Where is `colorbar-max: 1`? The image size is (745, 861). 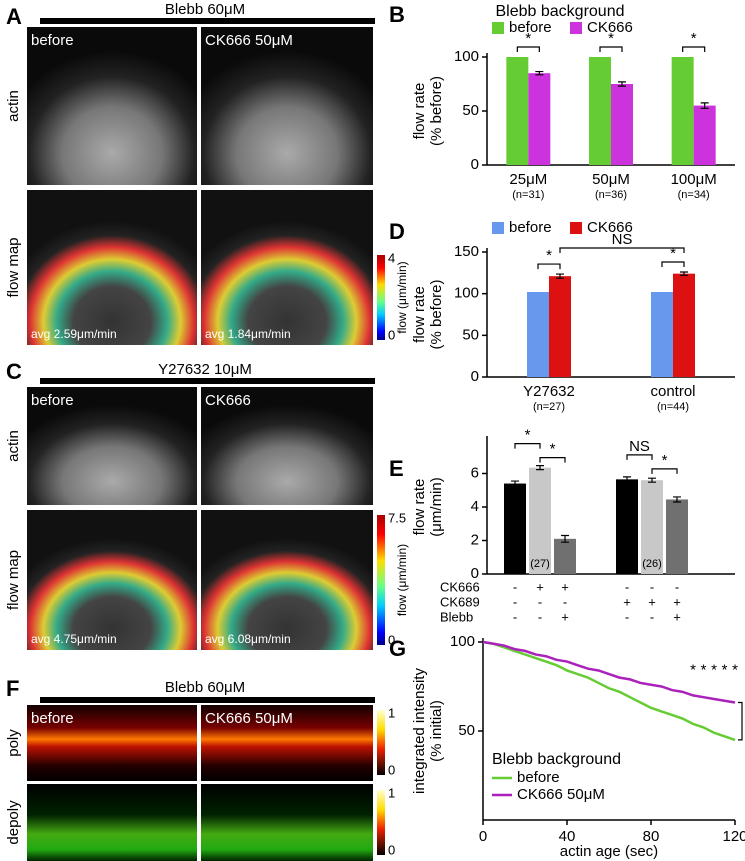
colorbar-max: 1 is located at coordinates (391, 712).